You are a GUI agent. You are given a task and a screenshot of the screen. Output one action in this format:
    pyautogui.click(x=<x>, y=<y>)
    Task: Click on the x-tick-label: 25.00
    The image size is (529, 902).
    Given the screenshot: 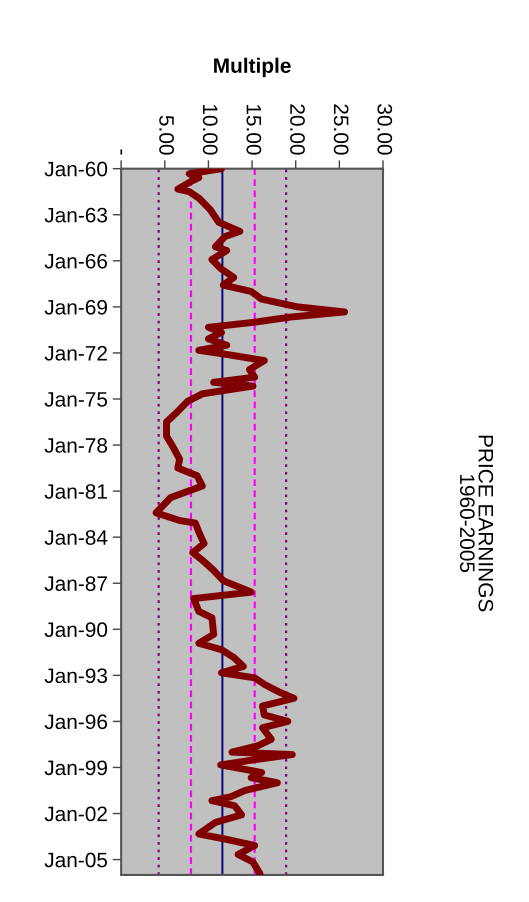 What is the action you would take?
    pyautogui.click(x=341, y=129)
    